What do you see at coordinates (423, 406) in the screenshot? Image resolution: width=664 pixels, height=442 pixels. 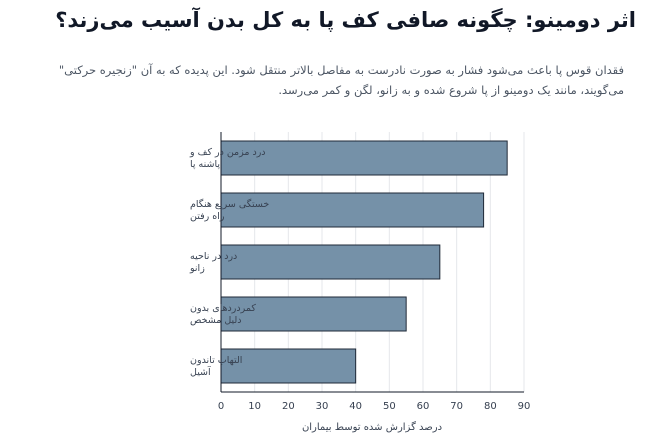 I see `x-tick-label: 60` at bounding box center [423, 406].